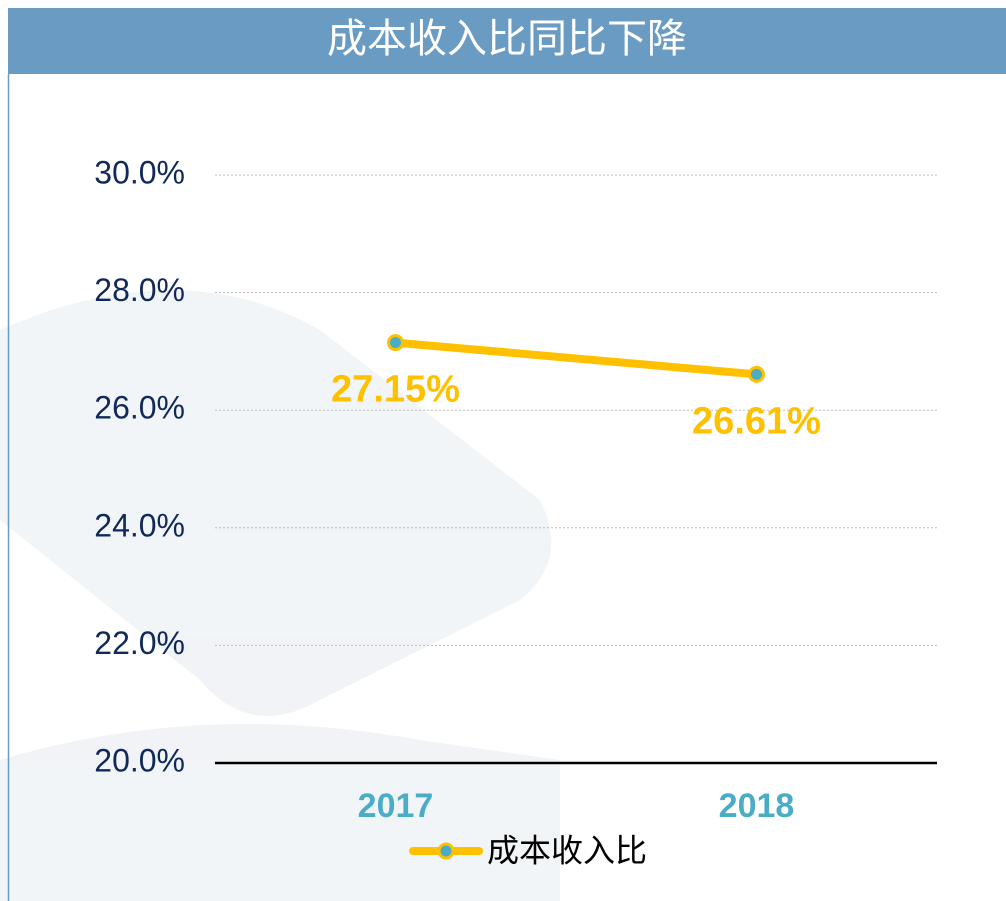 The height and width of the screenshot is (901, 1006). What do you see at coordinates (139, 408) in the screenshot?
I see `y-tick-label: 26.0%` at bounding box center [139, 408].